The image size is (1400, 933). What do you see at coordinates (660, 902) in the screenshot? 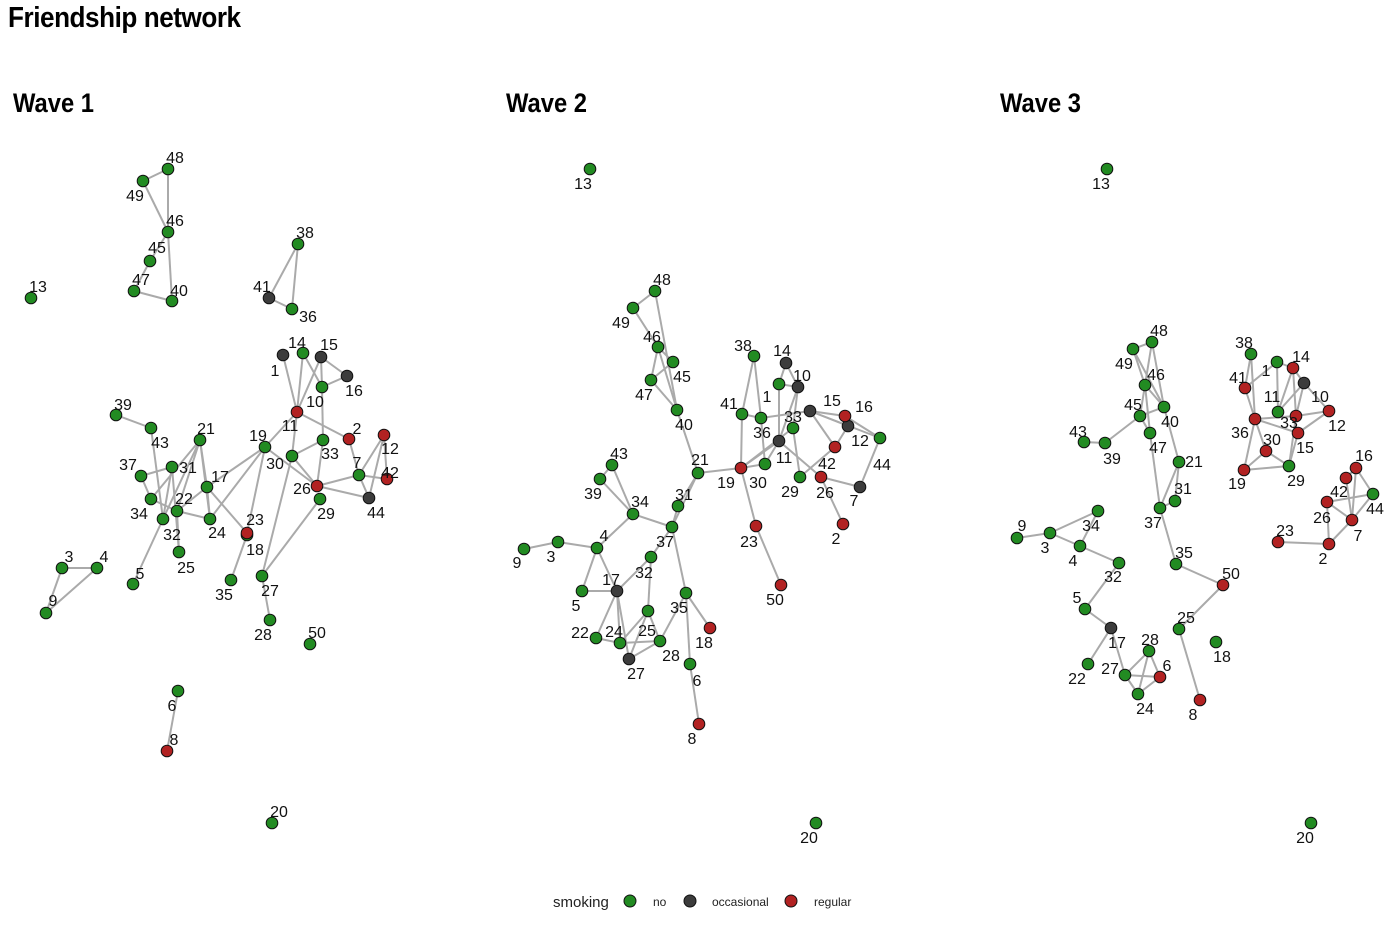
I see `legend-no-label: no` at bounding box center [660, 902].